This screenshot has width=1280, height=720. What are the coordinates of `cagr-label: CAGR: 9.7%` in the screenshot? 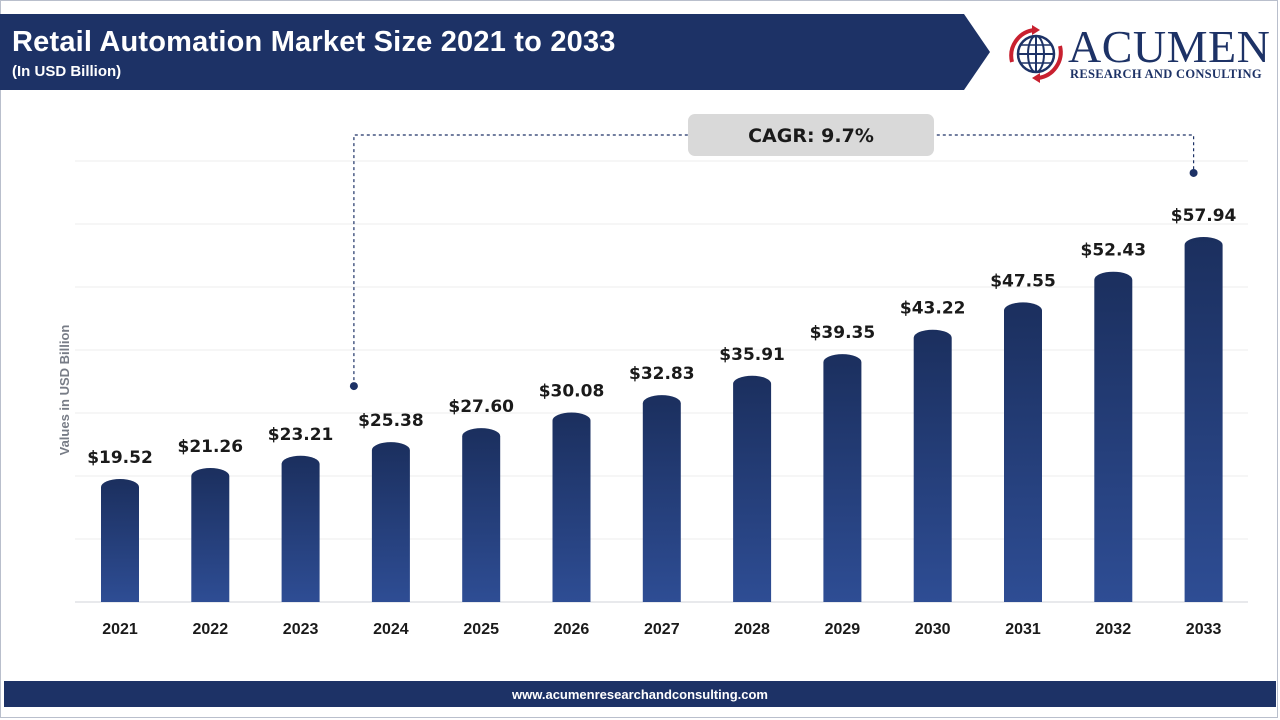 It's located at (811, 136).